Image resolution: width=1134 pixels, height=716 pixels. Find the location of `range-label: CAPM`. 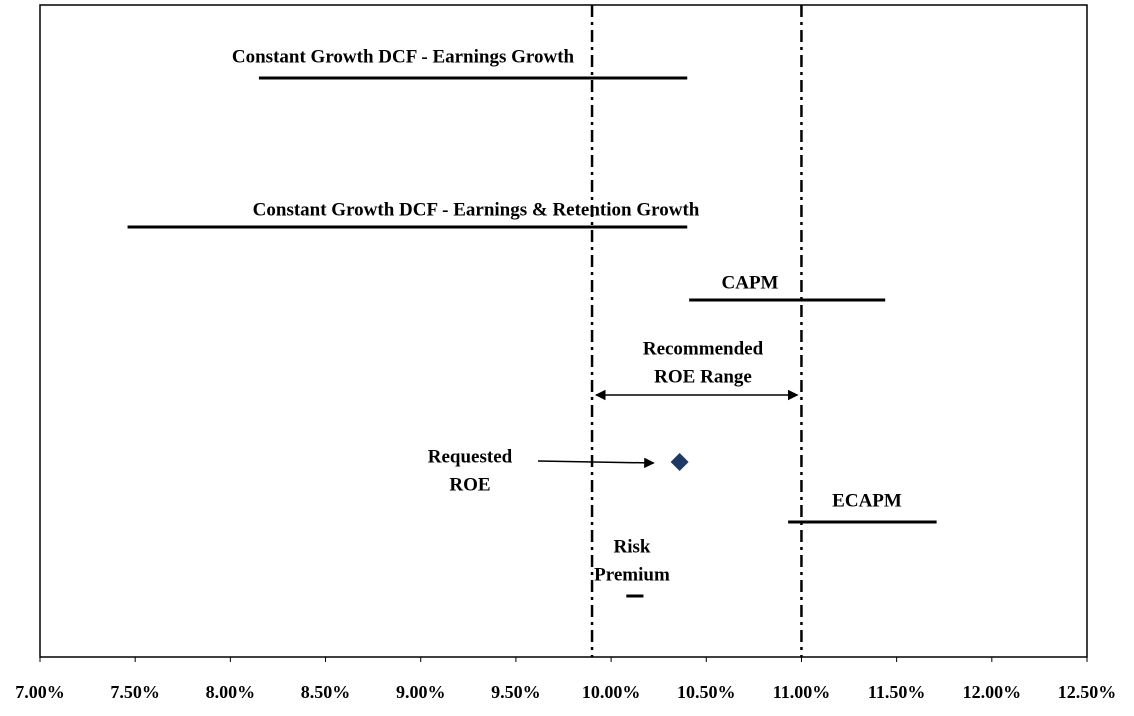

range-label: CAPM is located at coordinates (750, 282).